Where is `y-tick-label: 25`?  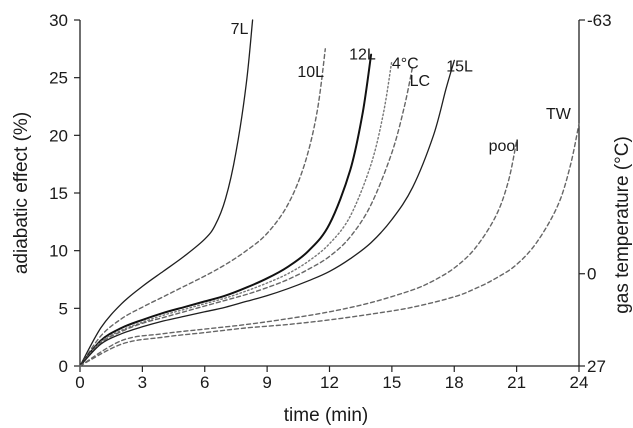 y-tick-label: 25 is located at coordinates (58, 78).